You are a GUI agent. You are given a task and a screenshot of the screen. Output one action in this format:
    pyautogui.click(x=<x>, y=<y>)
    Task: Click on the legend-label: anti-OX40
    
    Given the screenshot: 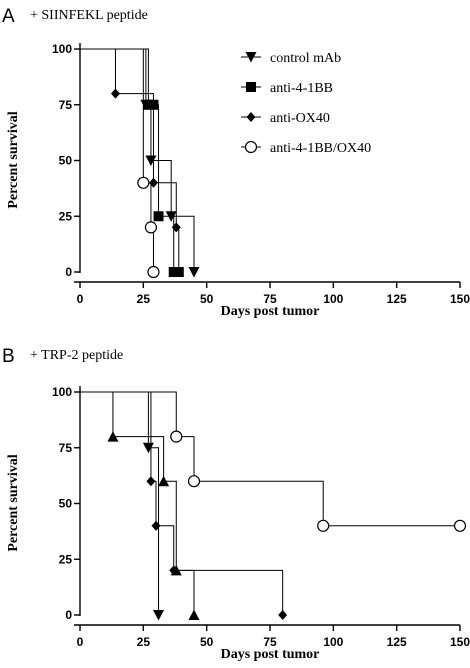 What is the action you would take?
    pyautogui.click(x=300, y=118)
    